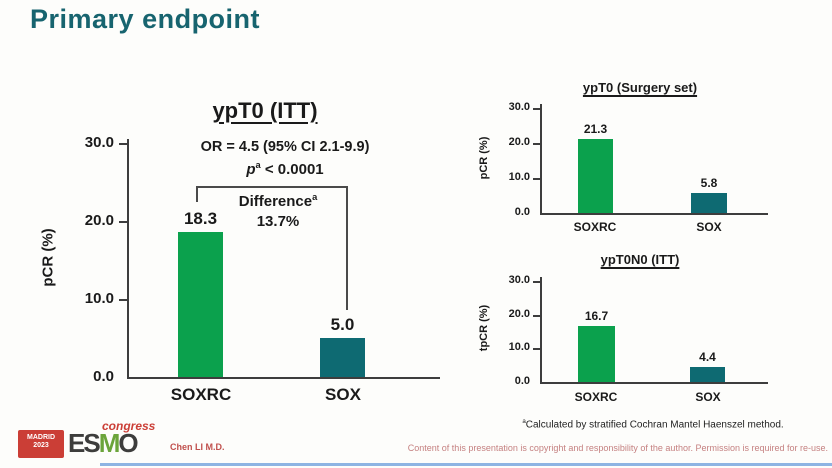 This screenshot has height=468, width=832. What do you see at coordinates (519, 314) in the screenshot?
I see `ypt0n0-ytick-label: 20.0` at bounding box center [519, 314].